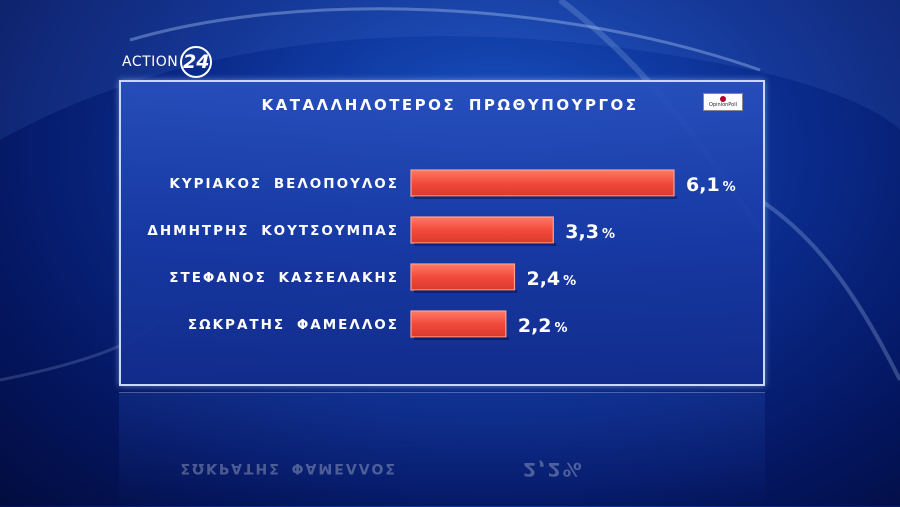  I want to click on action24-logo: ACTION 24, so click(167, 62).